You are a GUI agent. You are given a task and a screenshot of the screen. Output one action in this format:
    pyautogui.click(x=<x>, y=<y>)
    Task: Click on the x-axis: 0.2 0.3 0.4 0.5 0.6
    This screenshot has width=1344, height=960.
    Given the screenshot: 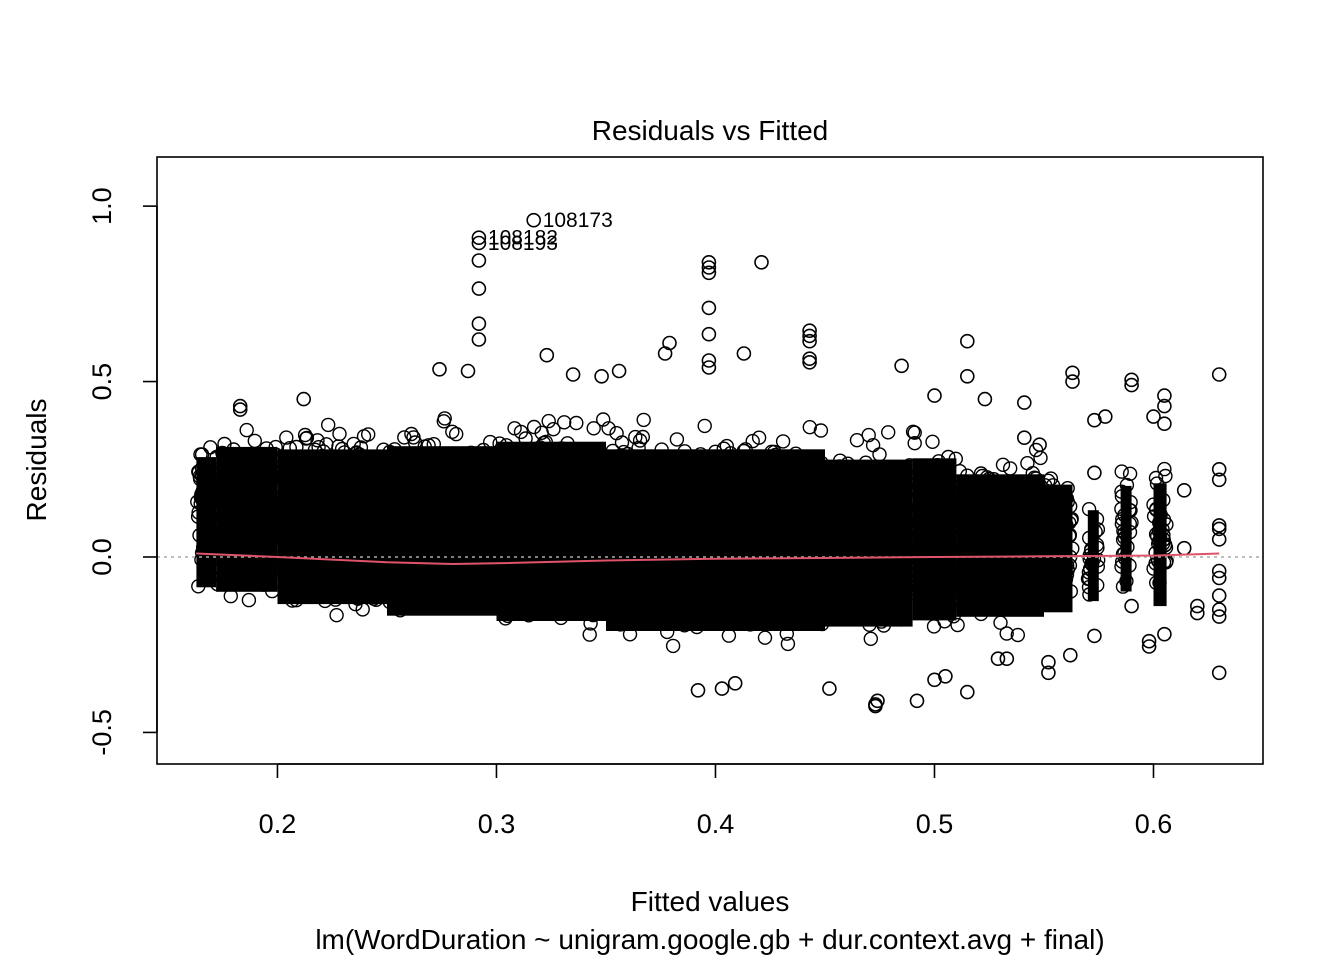 What is the action you would take?
    pyautogui.click(x=716, y=801)
    